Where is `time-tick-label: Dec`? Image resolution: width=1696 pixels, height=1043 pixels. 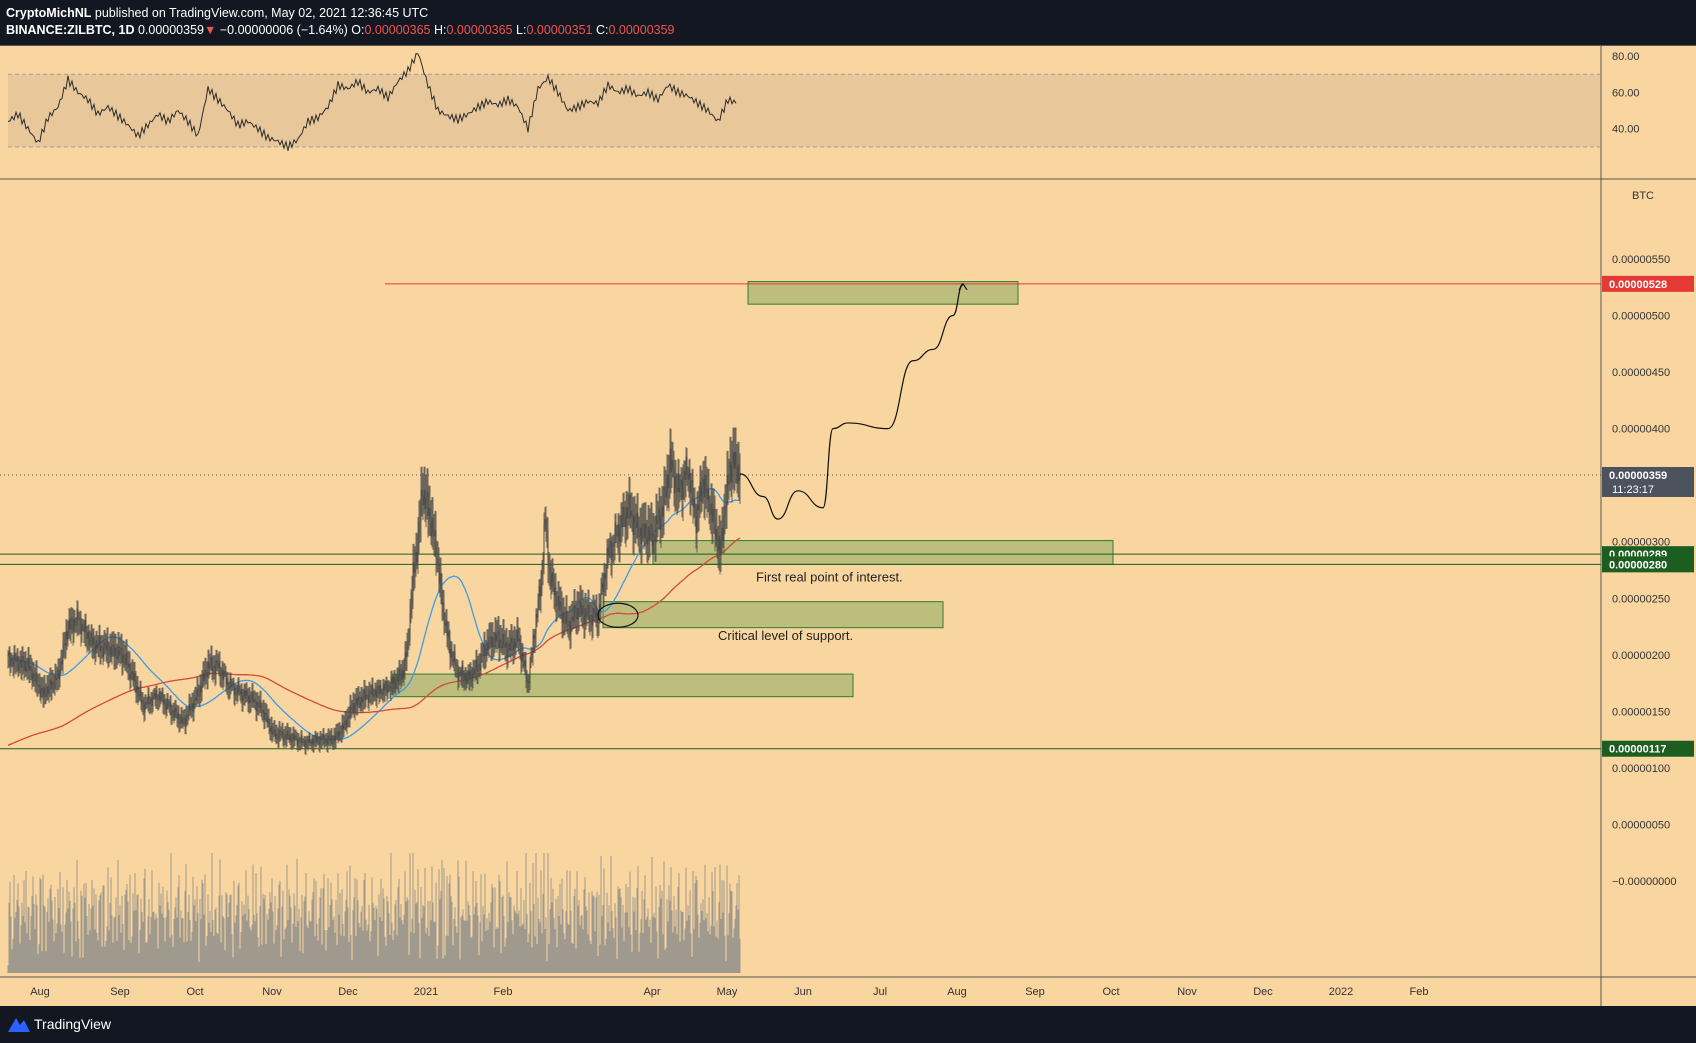
time-tick-label: Dec is located at coordinates (1263, 992).